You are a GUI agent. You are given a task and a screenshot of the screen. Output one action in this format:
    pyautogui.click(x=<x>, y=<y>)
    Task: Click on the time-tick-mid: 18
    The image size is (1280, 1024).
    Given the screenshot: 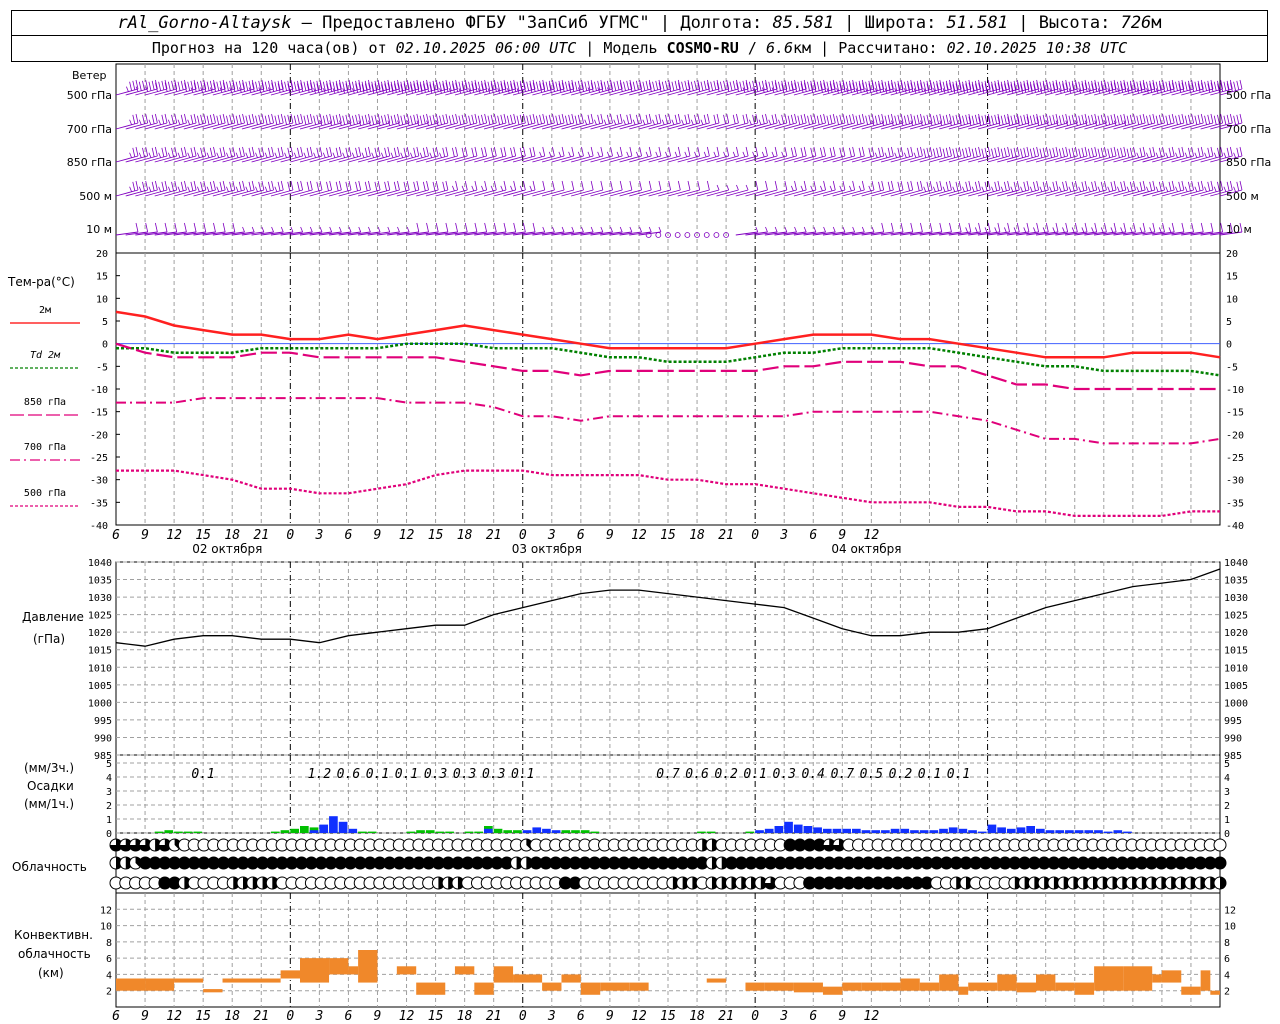 What is the action you would take?
    pyautogui.click(x=232, y=535)
    